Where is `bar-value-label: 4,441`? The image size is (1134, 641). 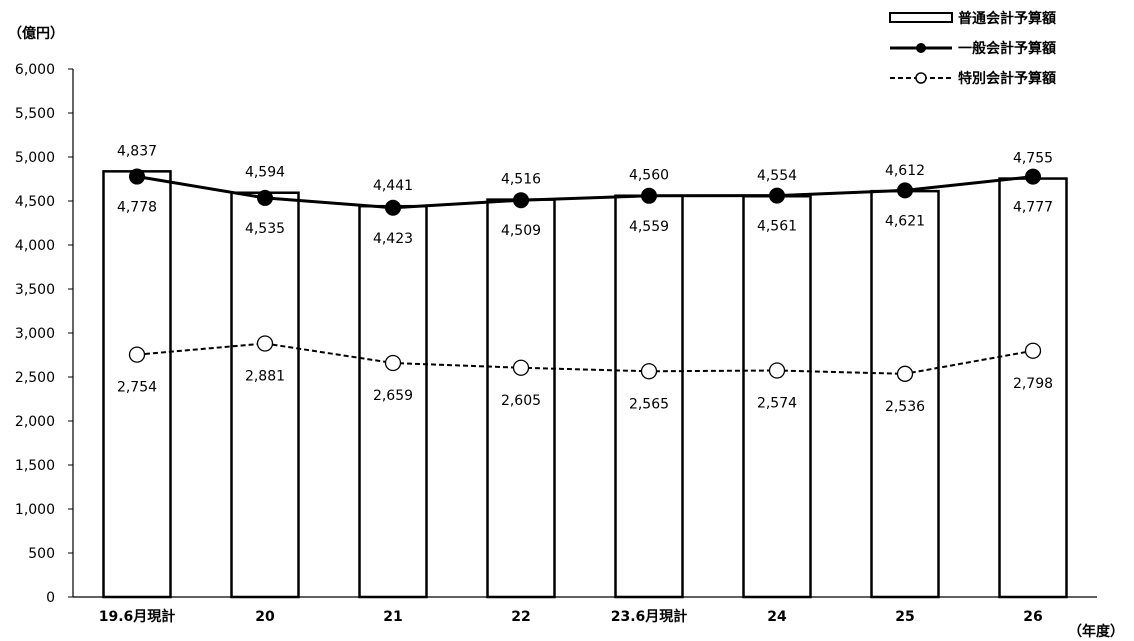
bar-value-label: 4,441 is located at coordinates (393, 186).